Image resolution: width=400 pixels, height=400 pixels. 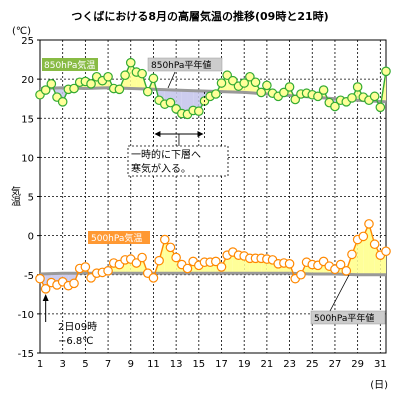 I want to click on x-tick-label: 1, so click(x=40, y=364).